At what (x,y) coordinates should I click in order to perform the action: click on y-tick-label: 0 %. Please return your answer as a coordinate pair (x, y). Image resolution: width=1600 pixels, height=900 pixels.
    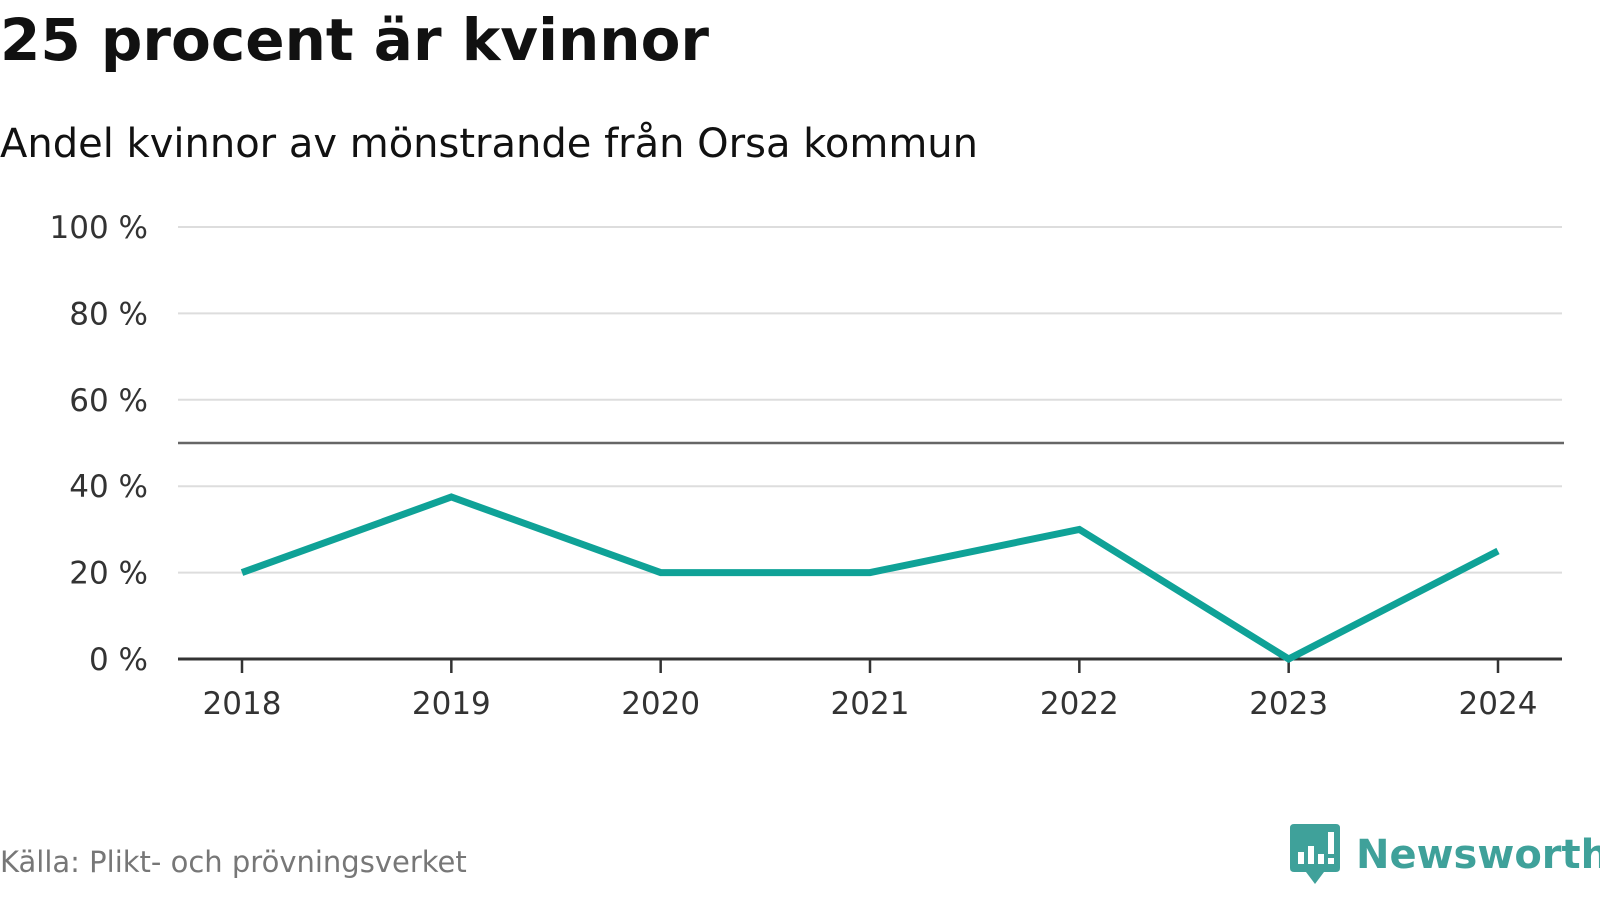
    Looking at the image, I should click on (118, 660).